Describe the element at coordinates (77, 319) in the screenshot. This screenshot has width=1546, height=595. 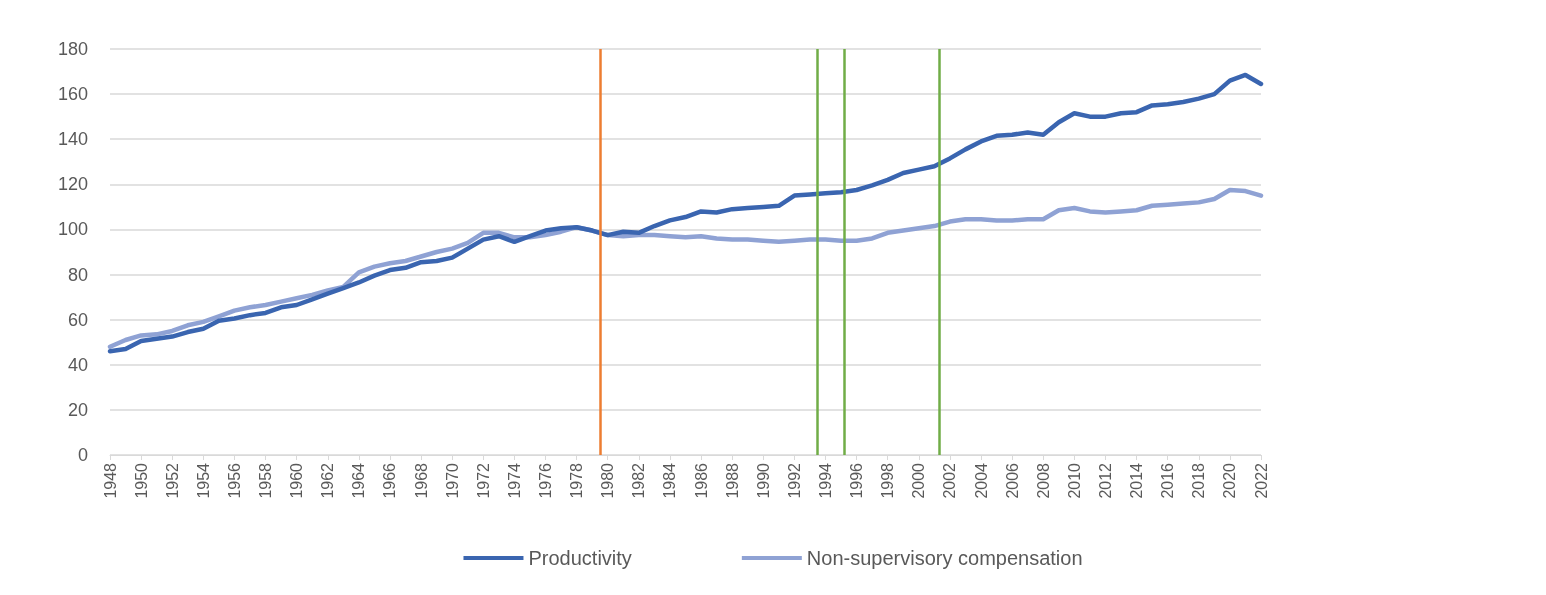
I see `y-tick-label: 60` at that location.